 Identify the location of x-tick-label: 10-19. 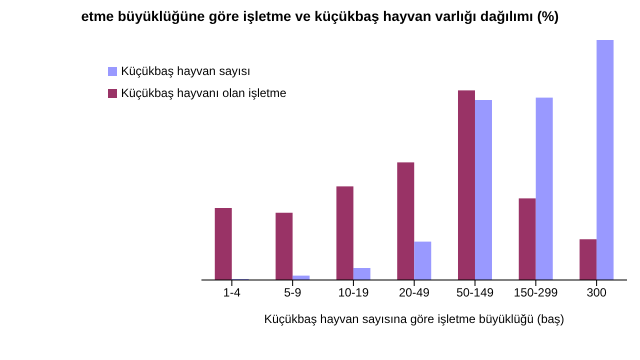
(354, 293).